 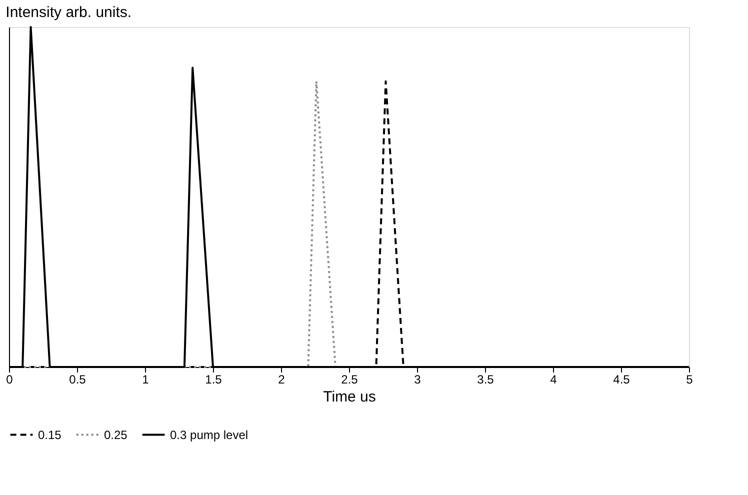 I want to click on legend-label: 0.25, so click(x=116, y=435).